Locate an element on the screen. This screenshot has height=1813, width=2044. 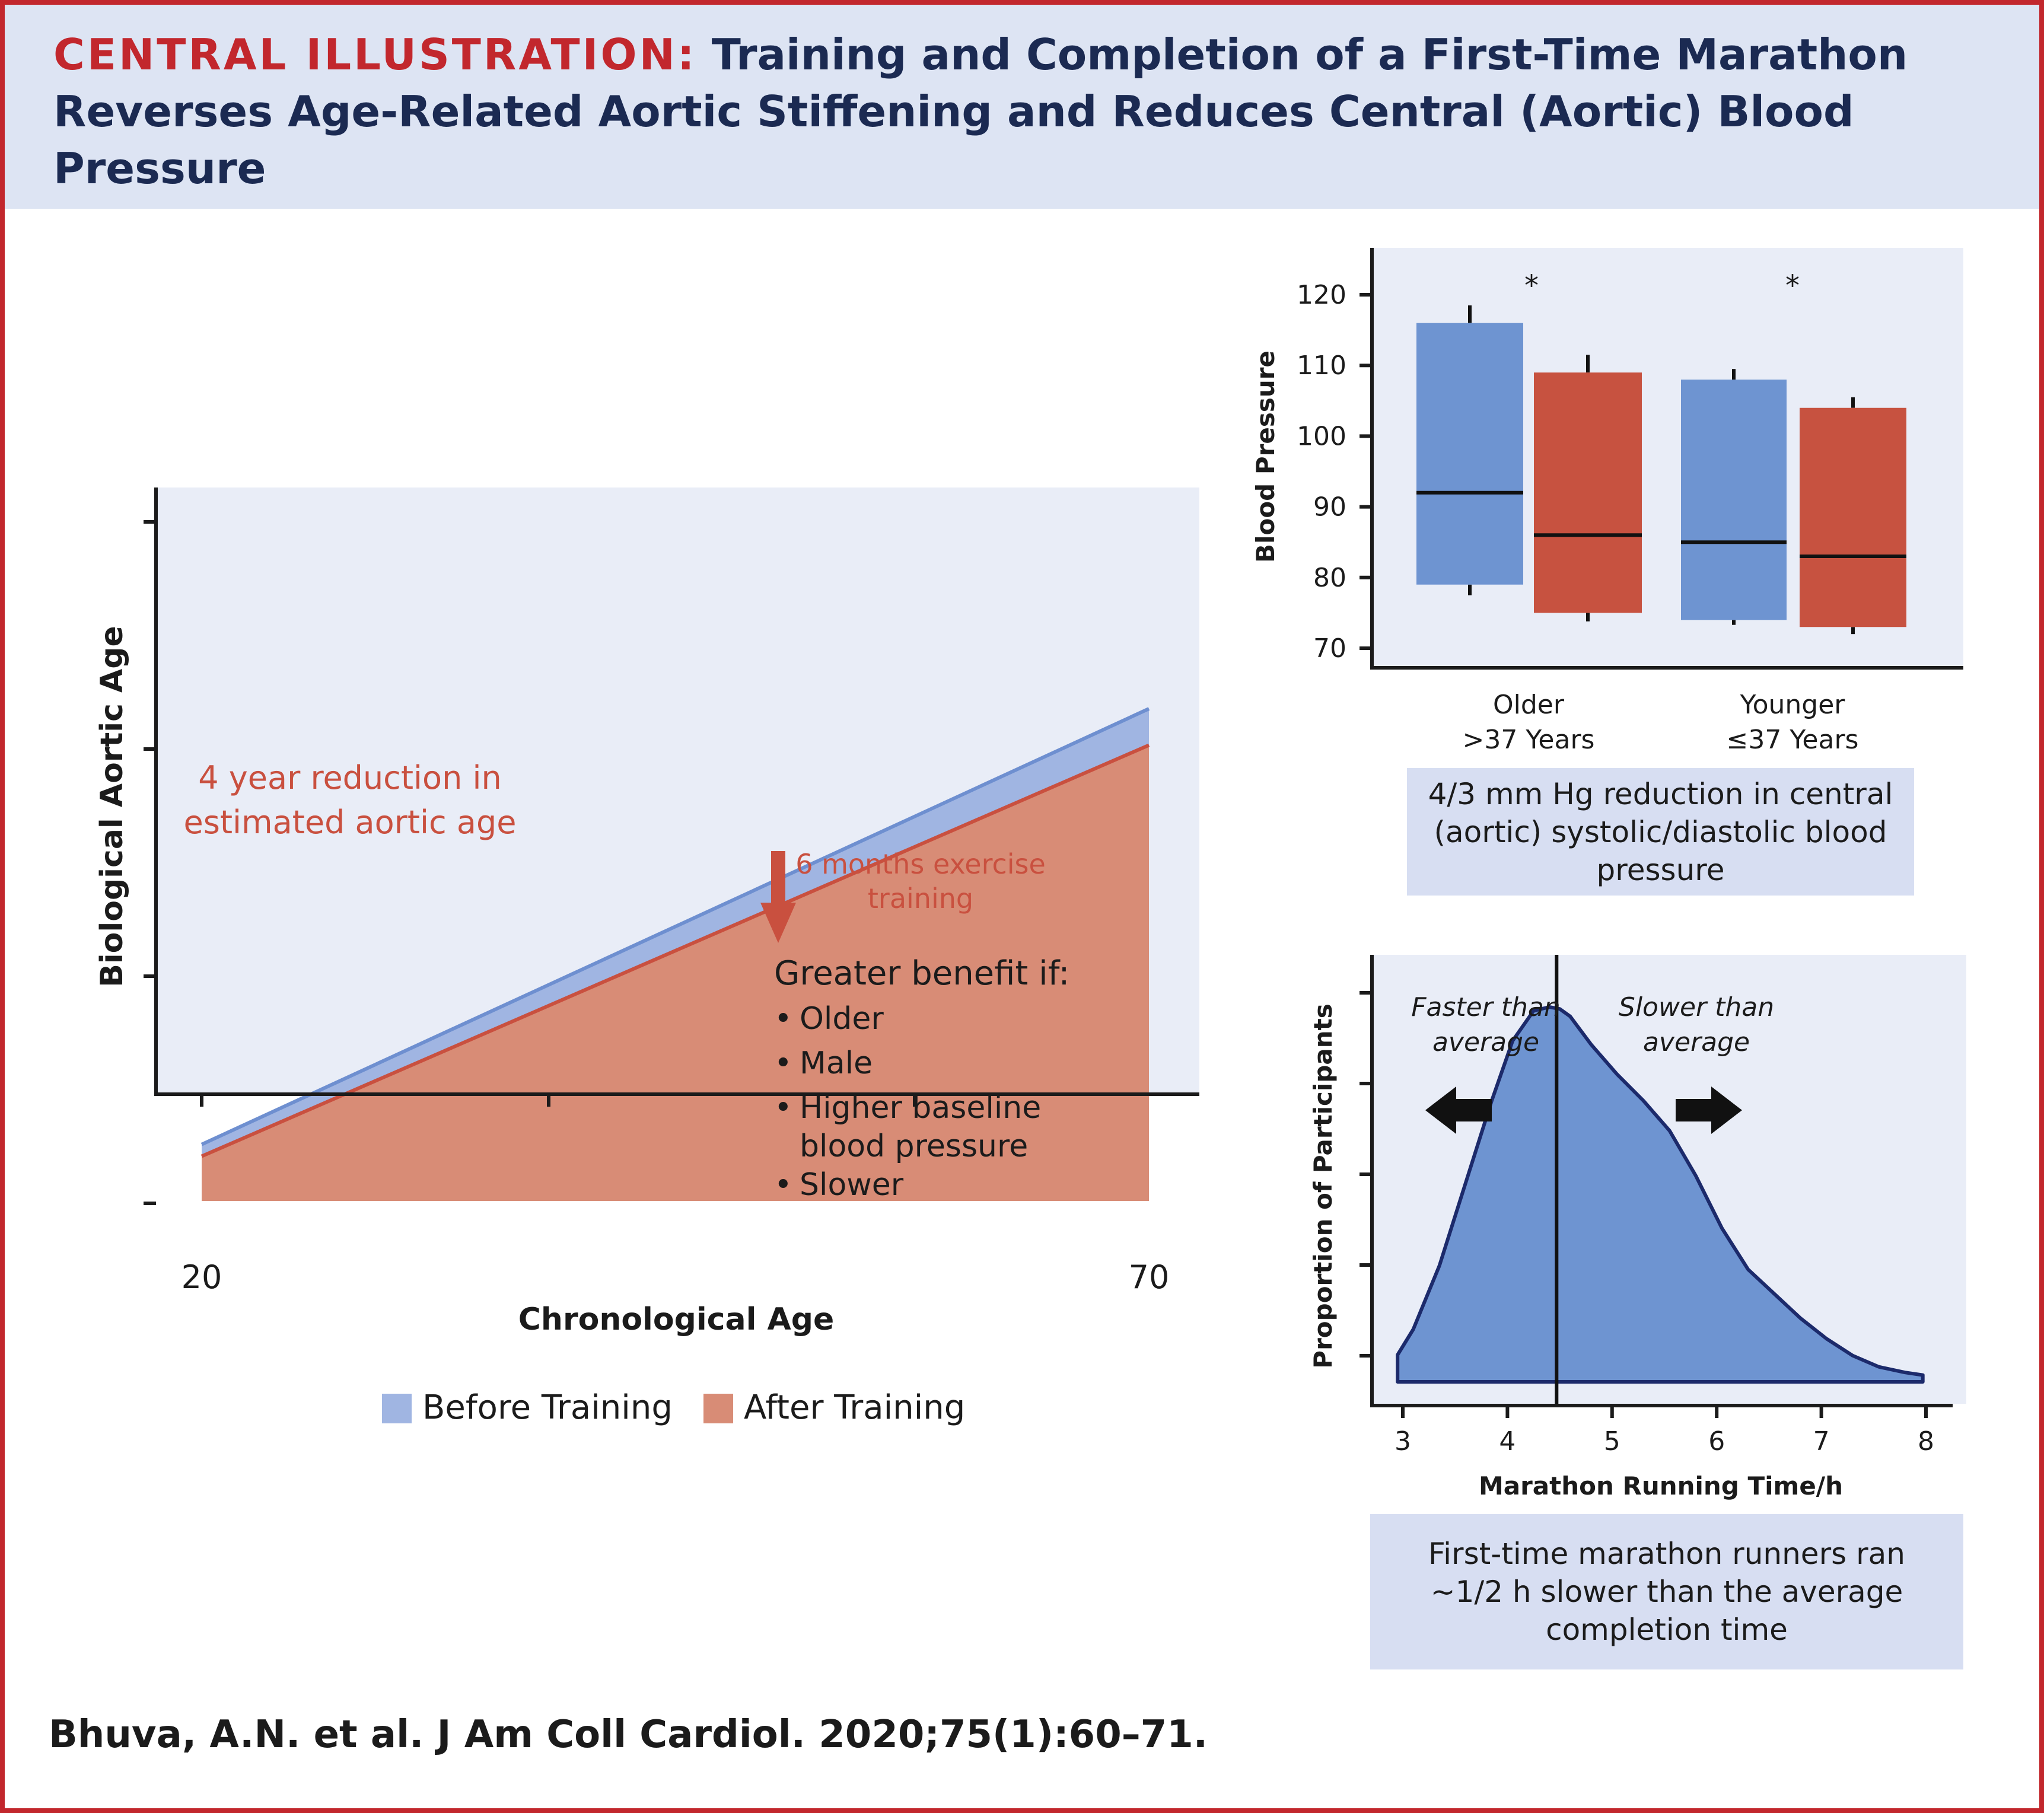
x-tick-label: 8 is located at coordinates (1926, 1441).